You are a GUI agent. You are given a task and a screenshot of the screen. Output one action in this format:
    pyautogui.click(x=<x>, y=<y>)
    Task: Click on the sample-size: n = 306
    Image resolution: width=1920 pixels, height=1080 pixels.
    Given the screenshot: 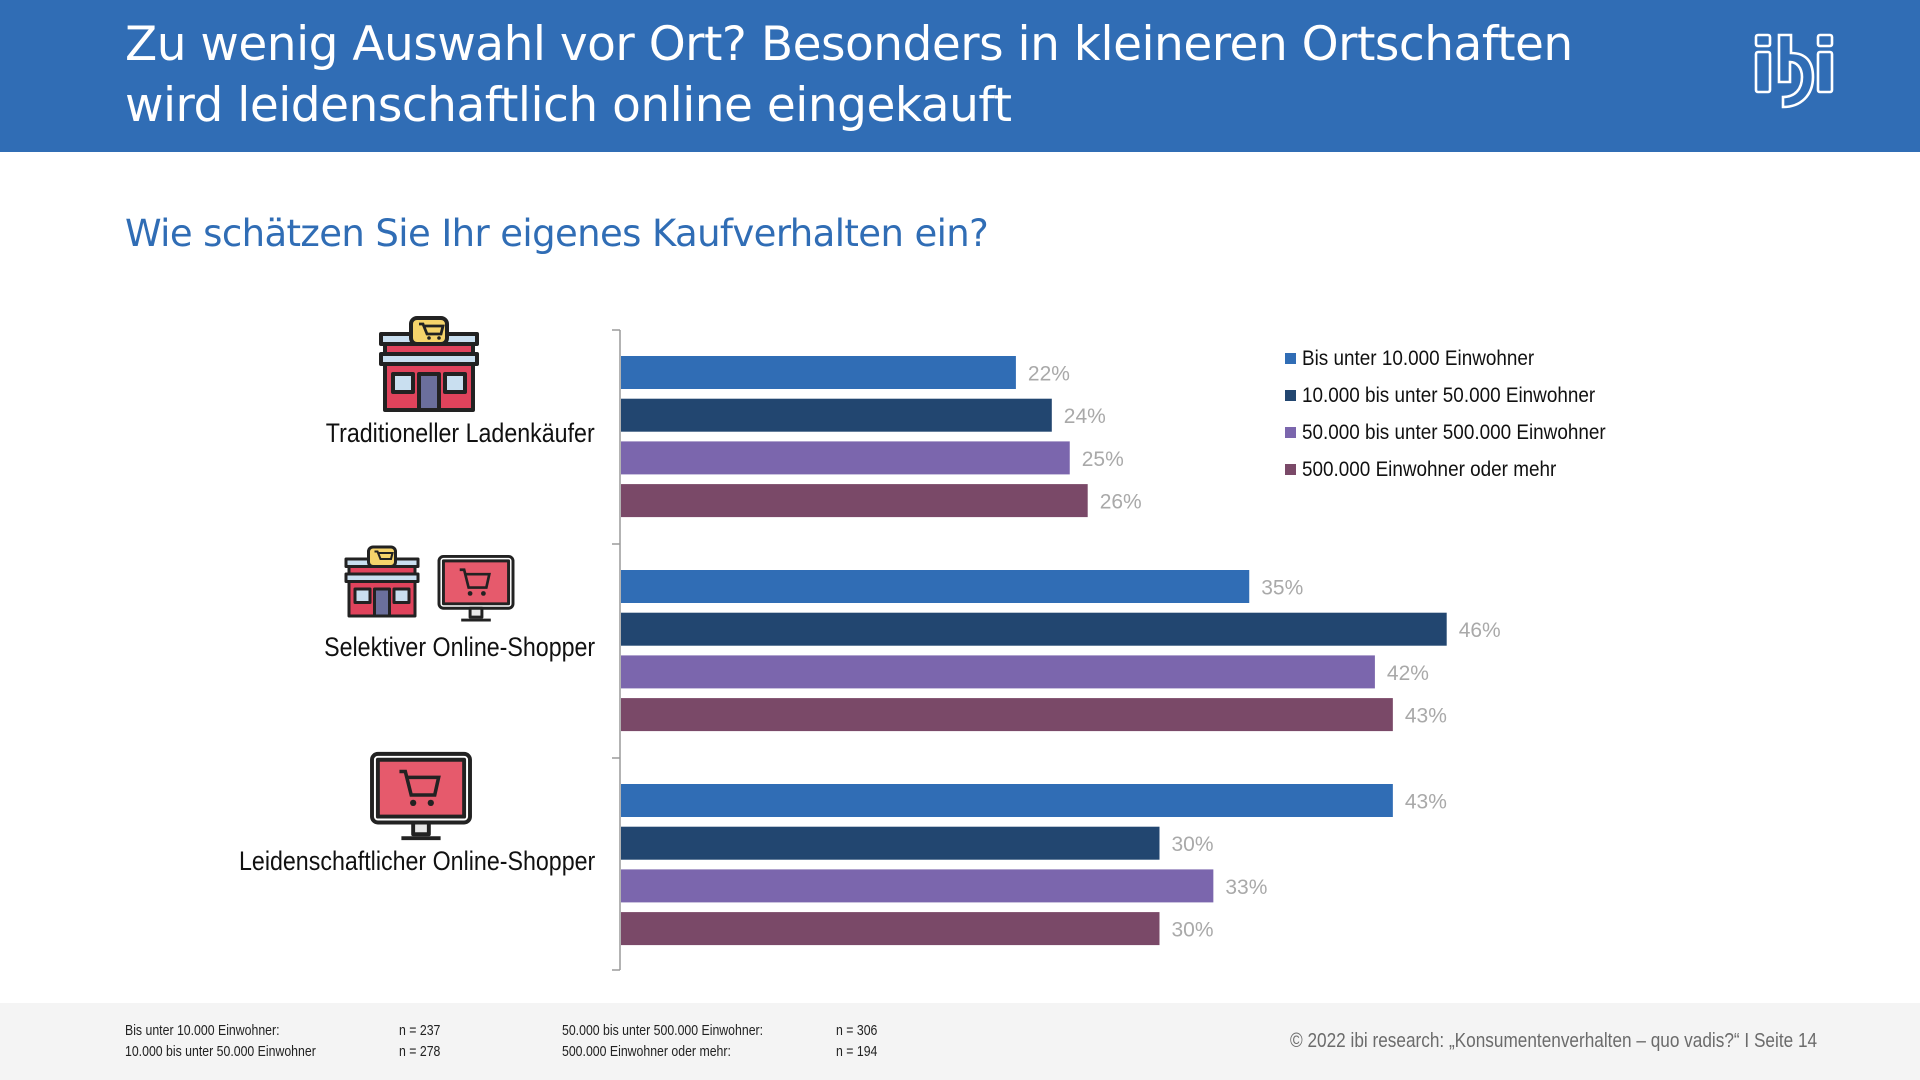 What is the action you would take?
    pyautogui.click(x=857, y=1030)
    